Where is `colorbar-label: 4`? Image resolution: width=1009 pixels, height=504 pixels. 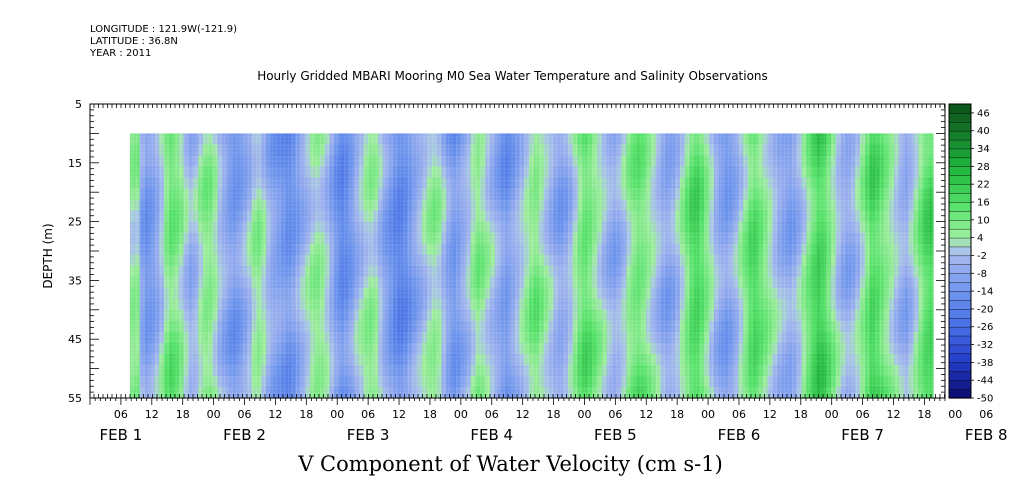
colorbar-label: 4 is located at coordinates (980, 238).